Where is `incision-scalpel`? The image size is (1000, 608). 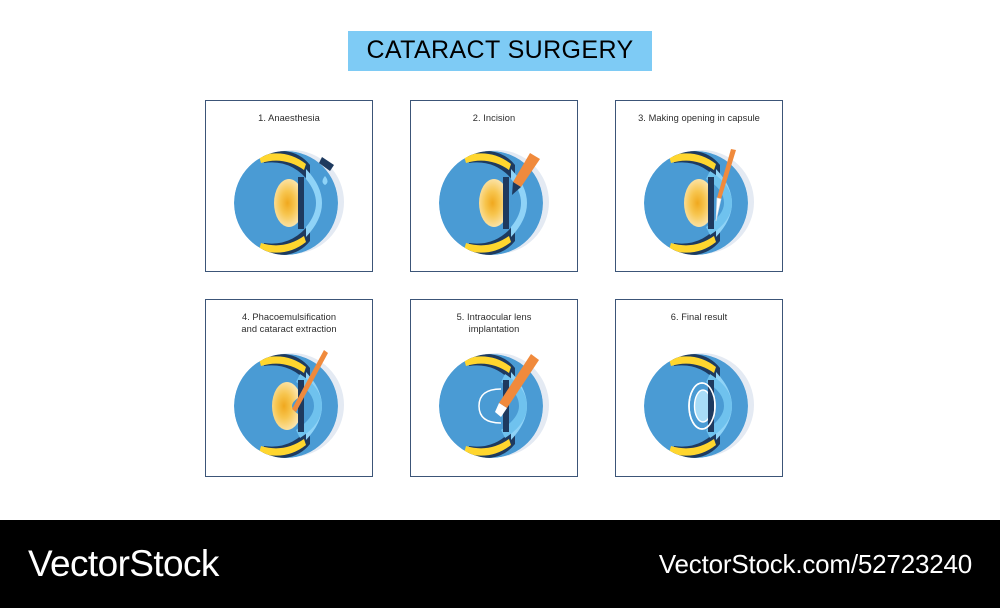
incision-scalpel is located at coordinates (526, 174).